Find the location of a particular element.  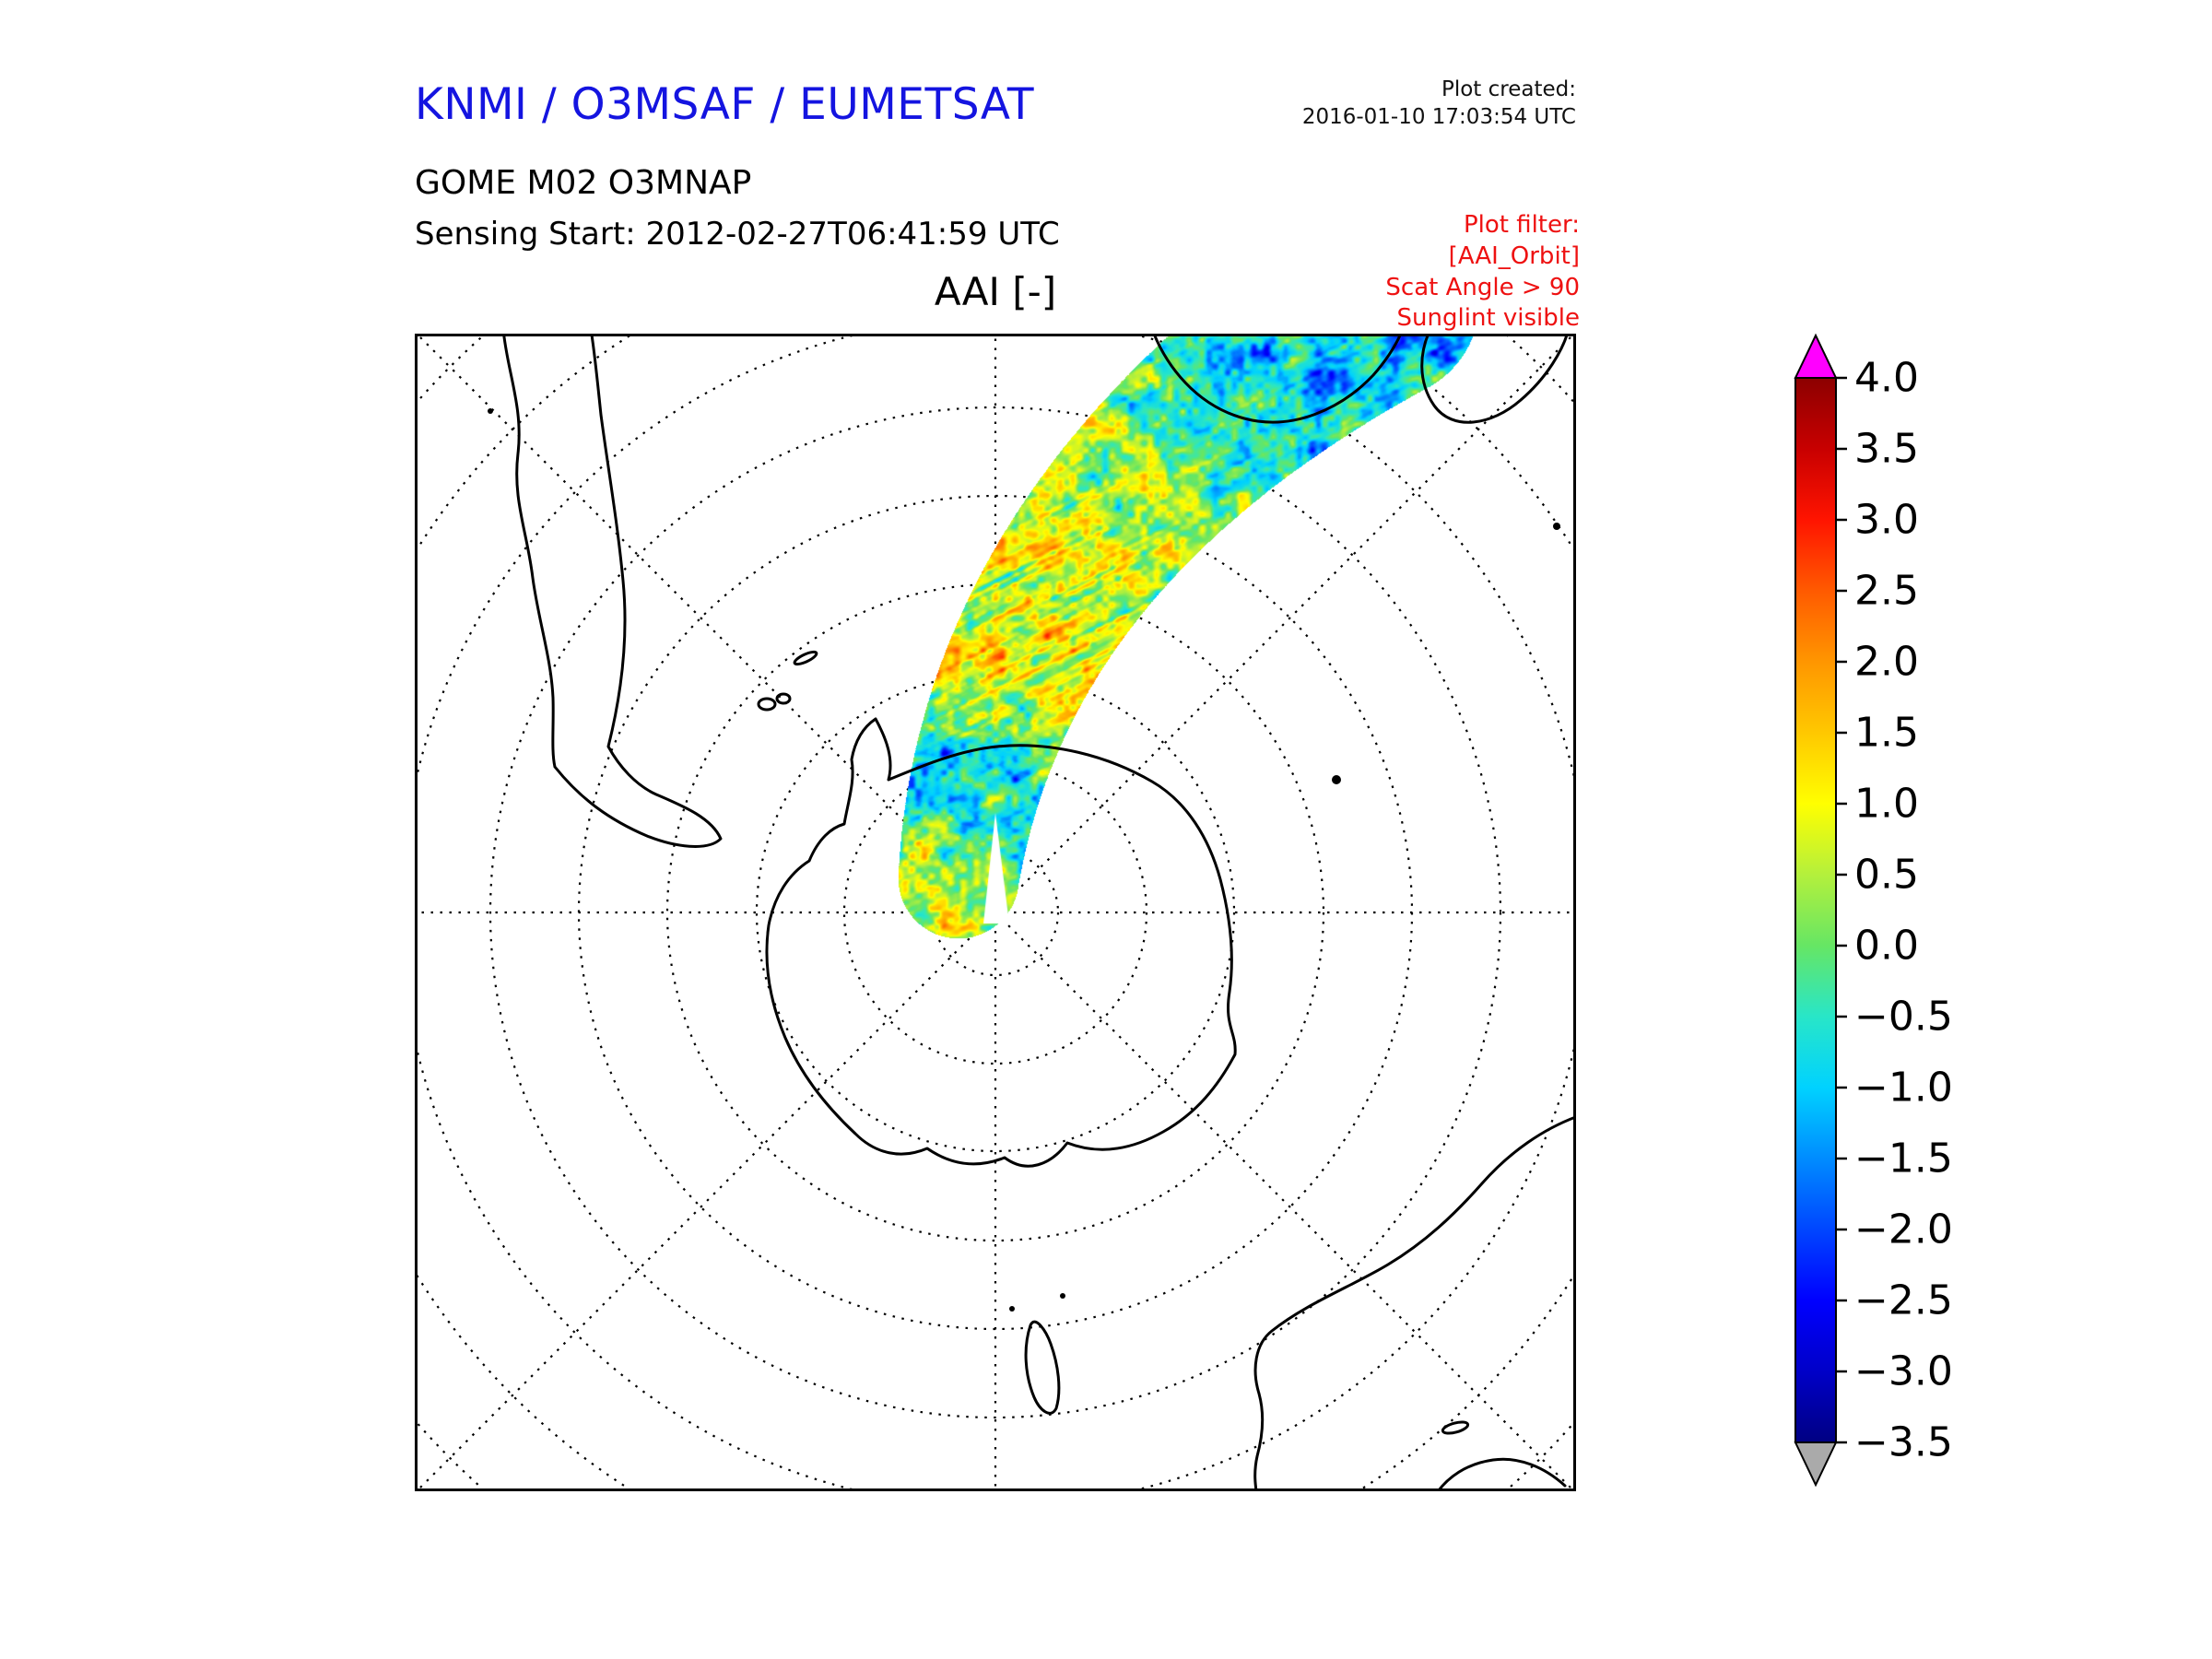

island-kerguelen is located at coordinates (1336, 779).